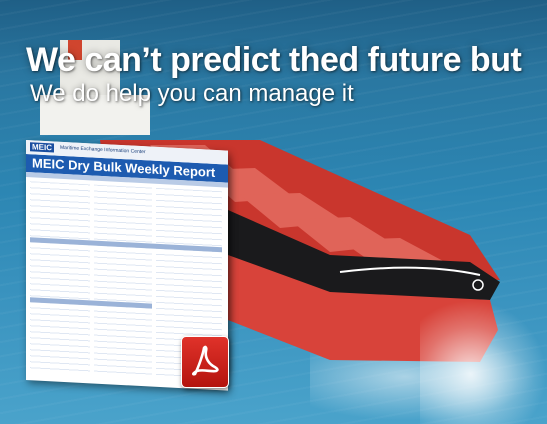 The image size is (547, 424). What do you see at coordinates (274, 60) in the screenshot?
I see `banner-headline: We can’t predict thed future but` at bounding box center [274, 60].